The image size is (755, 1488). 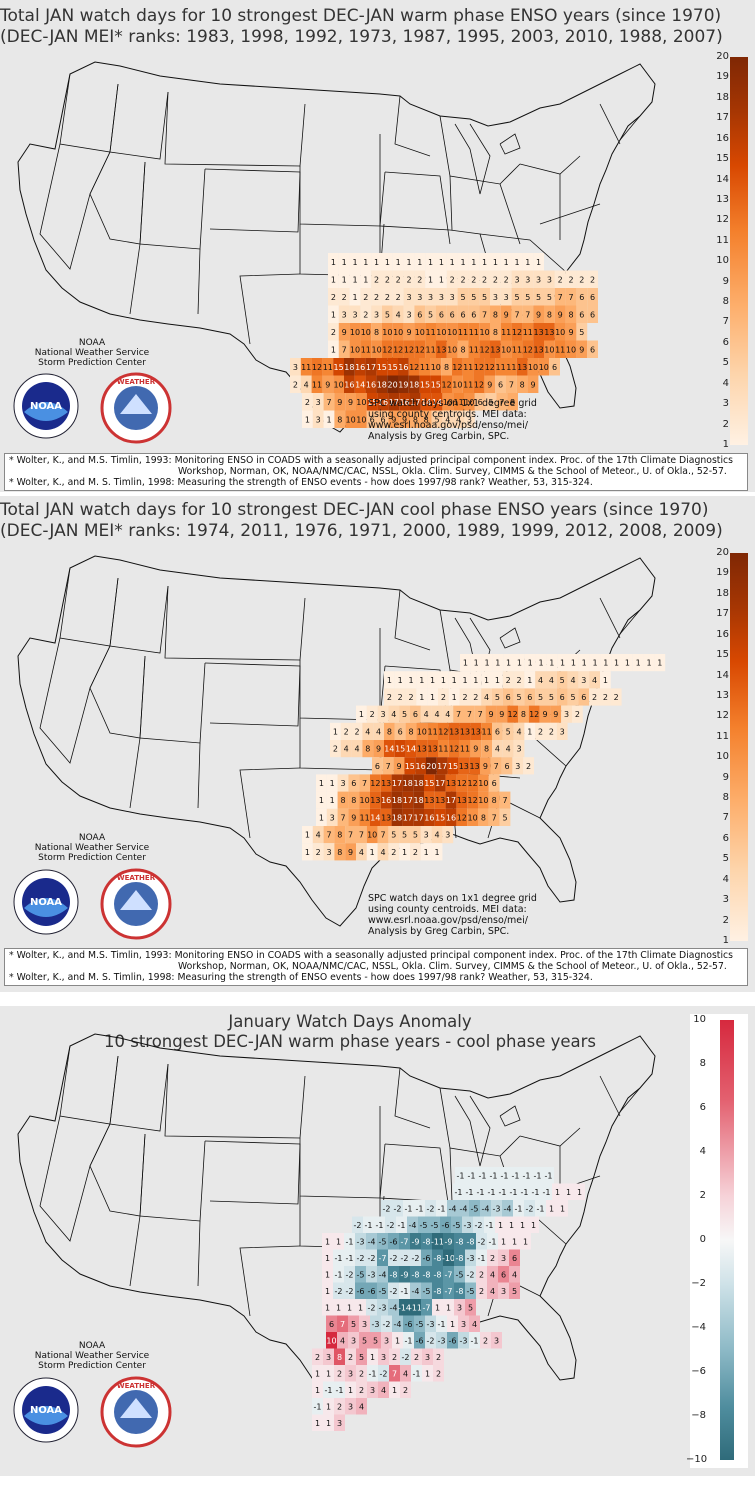 I want to click on grid-cell-value: -2, so click(x=482, y=1241).